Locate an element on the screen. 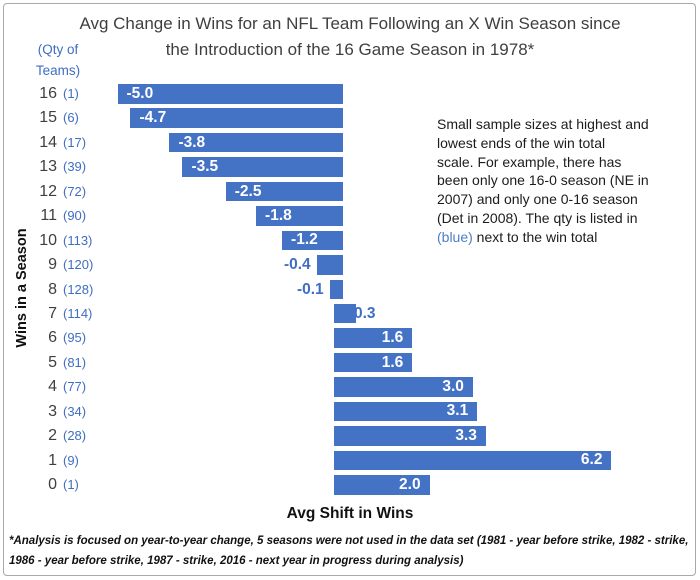 This screenshot has height=580, width=700. annotation-last-line-rest: next to the win total is located at coordinates (535, 236).